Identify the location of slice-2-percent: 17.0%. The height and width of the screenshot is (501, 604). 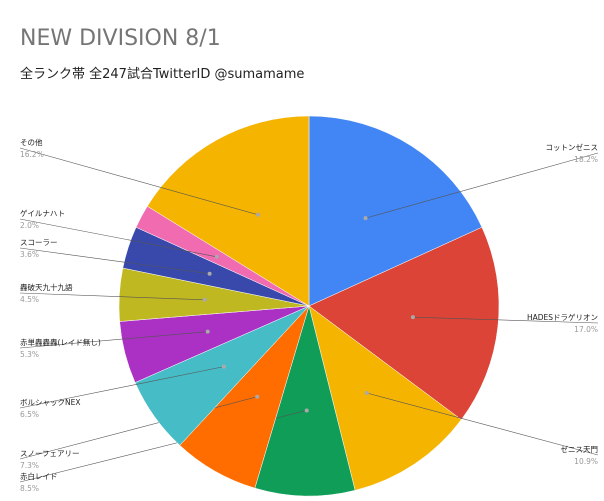
(586, 329).